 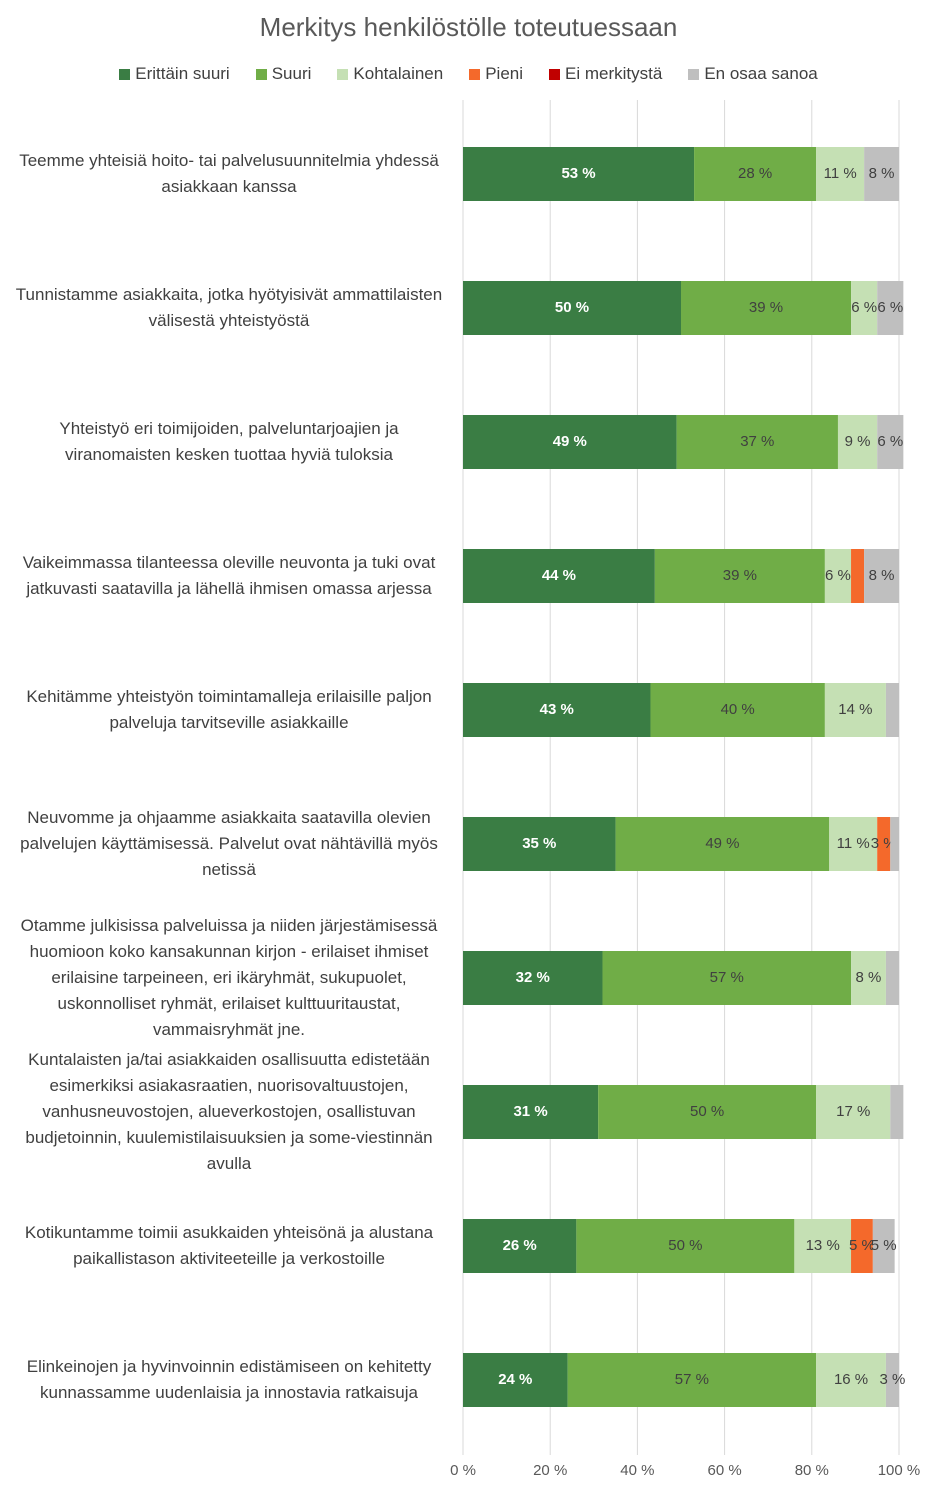 I want to click on legend-item: Kohtalainen, so click(x=390, y=74).